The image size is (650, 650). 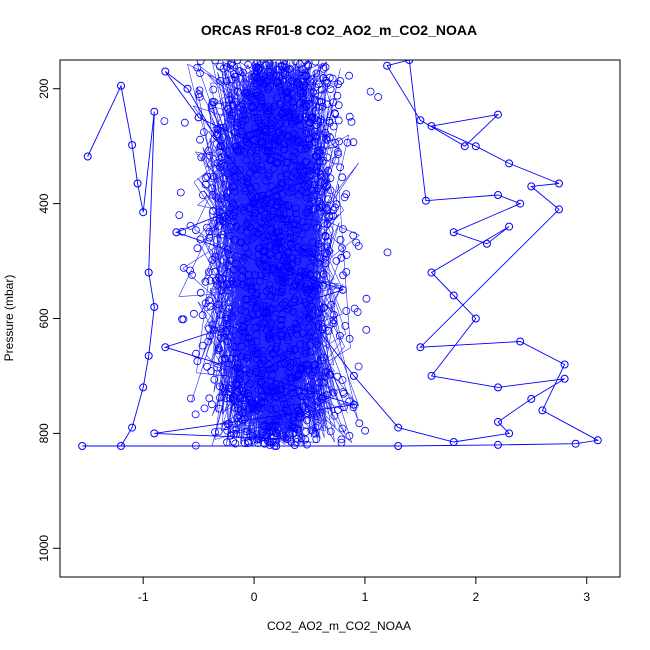 What do you see at coordinates (365, 597) in the screenshot?
I see `x-tick-label: 1` at bounding box center [365, 597].